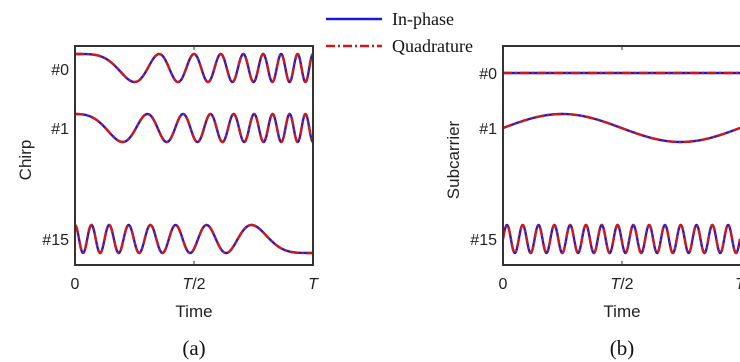 This screenshot has height=362, width=740. What do you see at coordinates (60, 70) in the screenshot?
I see `panel-a-ytick-0: #0` at bounding box center [60, 70].